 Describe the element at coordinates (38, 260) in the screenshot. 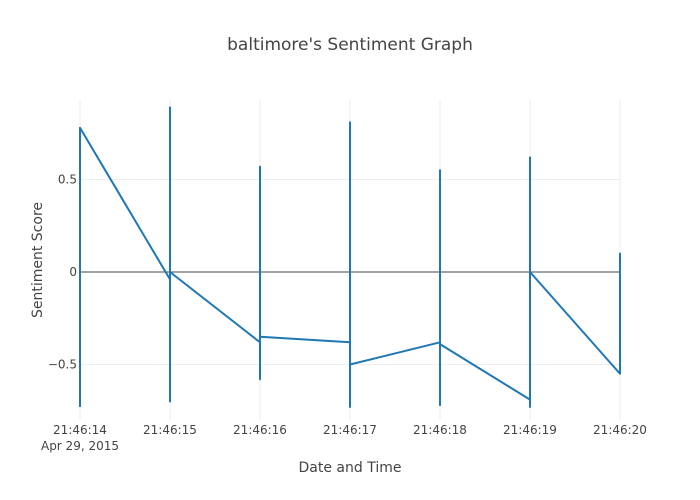

I see `y-axis-title: Sentiment Score` at that location.